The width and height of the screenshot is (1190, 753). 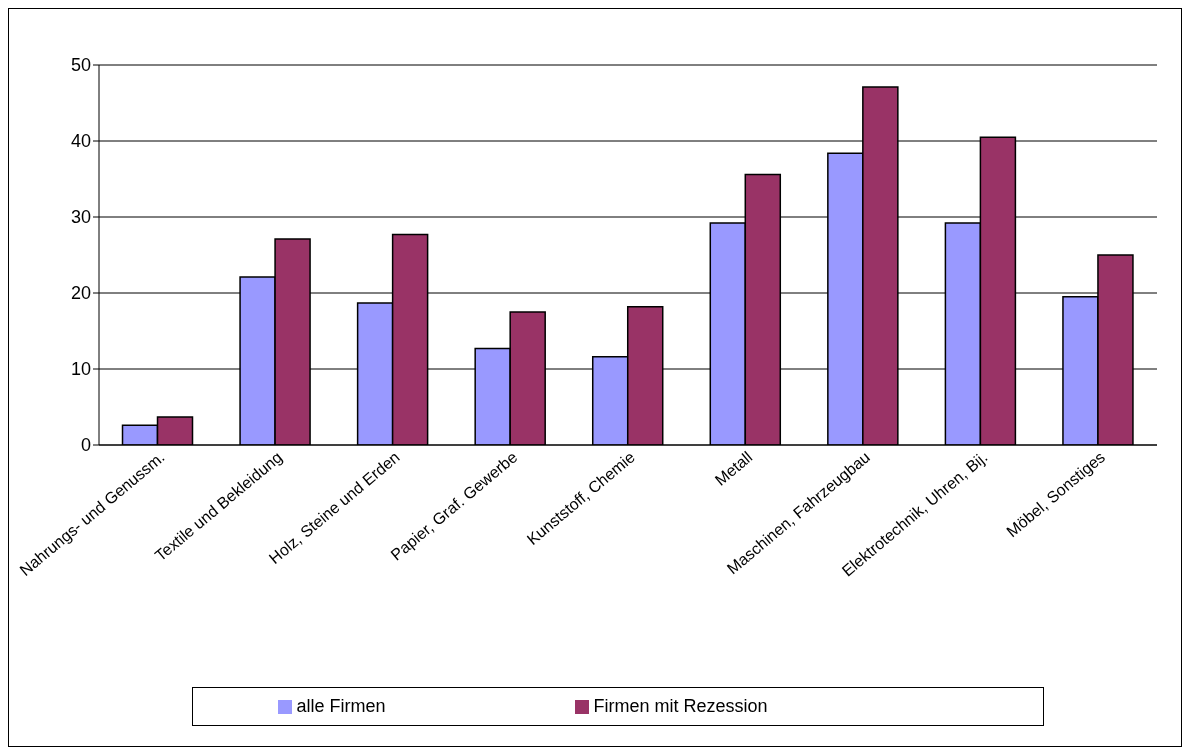 I want to click on y-tick-label: 50, so click(x=80, y=65).